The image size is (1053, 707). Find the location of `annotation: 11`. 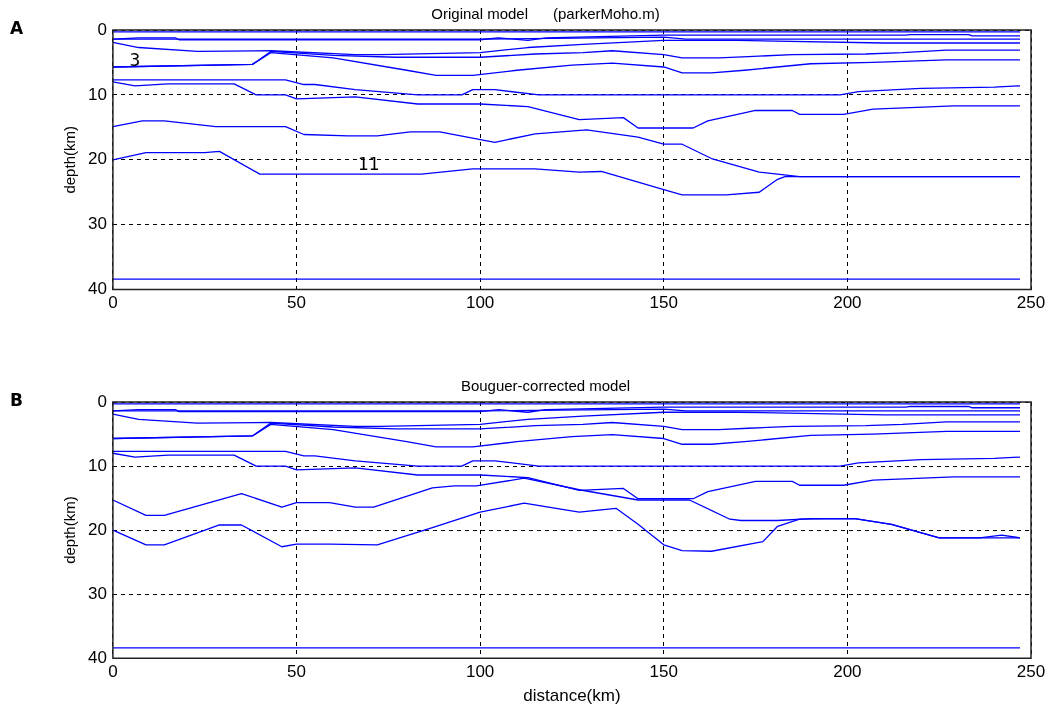

annotation: 11 is located at coordinates (369, 164).